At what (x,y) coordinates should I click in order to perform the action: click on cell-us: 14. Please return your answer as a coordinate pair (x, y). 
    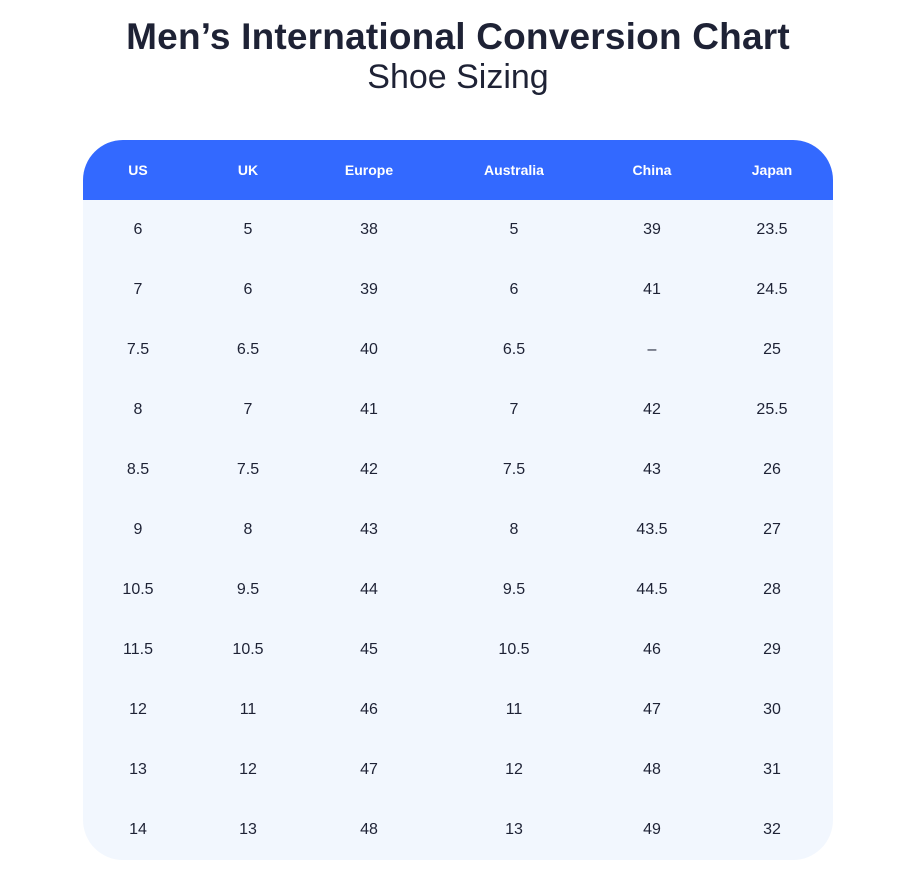
    Looking at the image, I should click on (138, 829).